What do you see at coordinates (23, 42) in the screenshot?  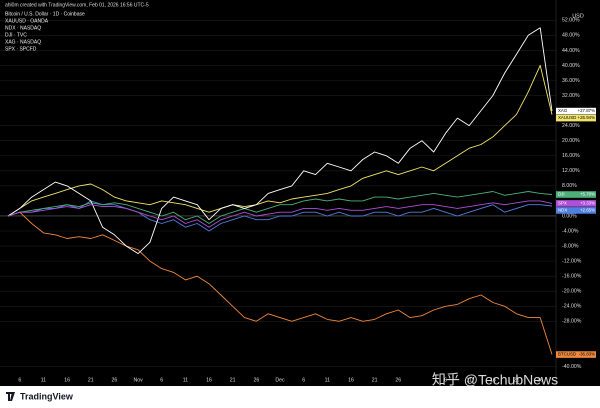 I see `legend-entry: XAG · NASDAQ` at bounding box center [23, 42].